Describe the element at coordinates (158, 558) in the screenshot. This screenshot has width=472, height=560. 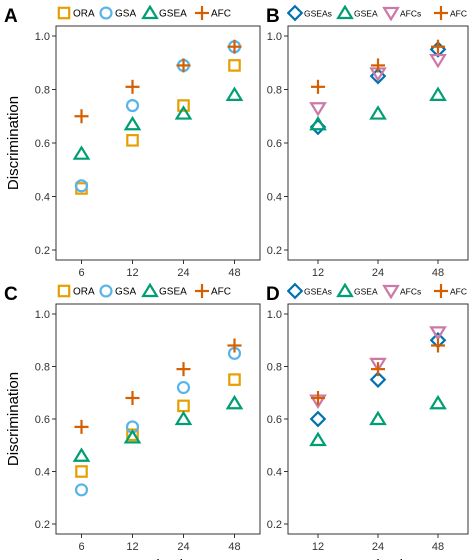
I see `x-axis-title: Sample size` at that location.